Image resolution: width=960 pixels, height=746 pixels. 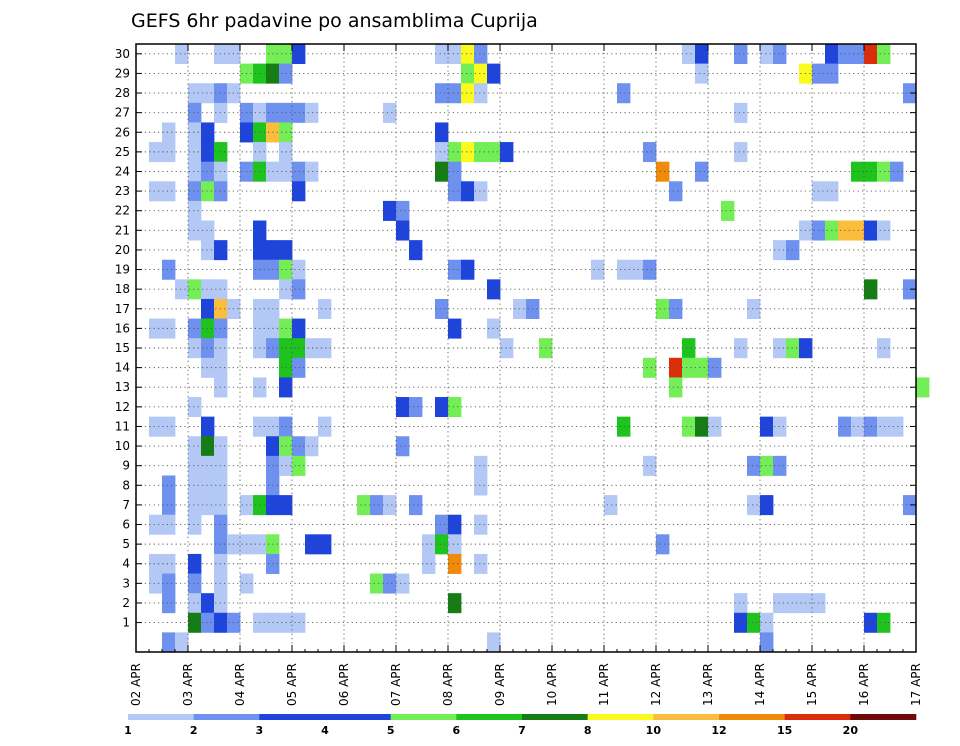 What do you see at coordinates (122, 250) in the screenshot?
I see `y-tick-label: 20` at bounding box center [122, 250].